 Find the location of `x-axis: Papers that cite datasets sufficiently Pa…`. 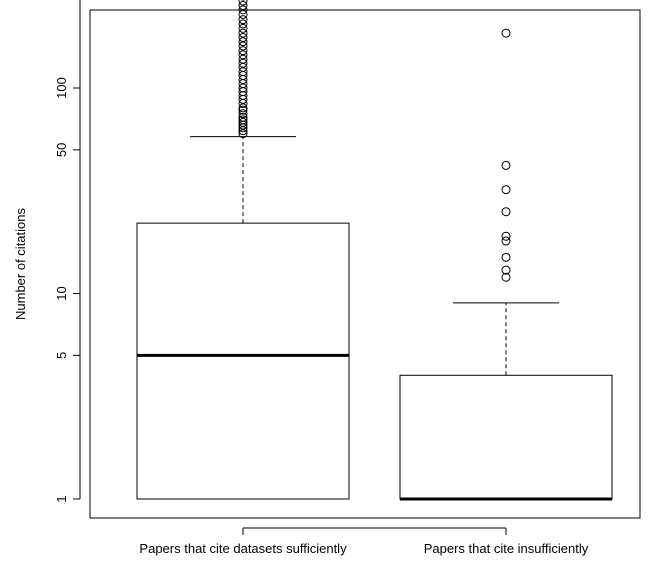

x-axis: Papers that cite datasets sufficiently Pa… is located at coordinates (364, 541).